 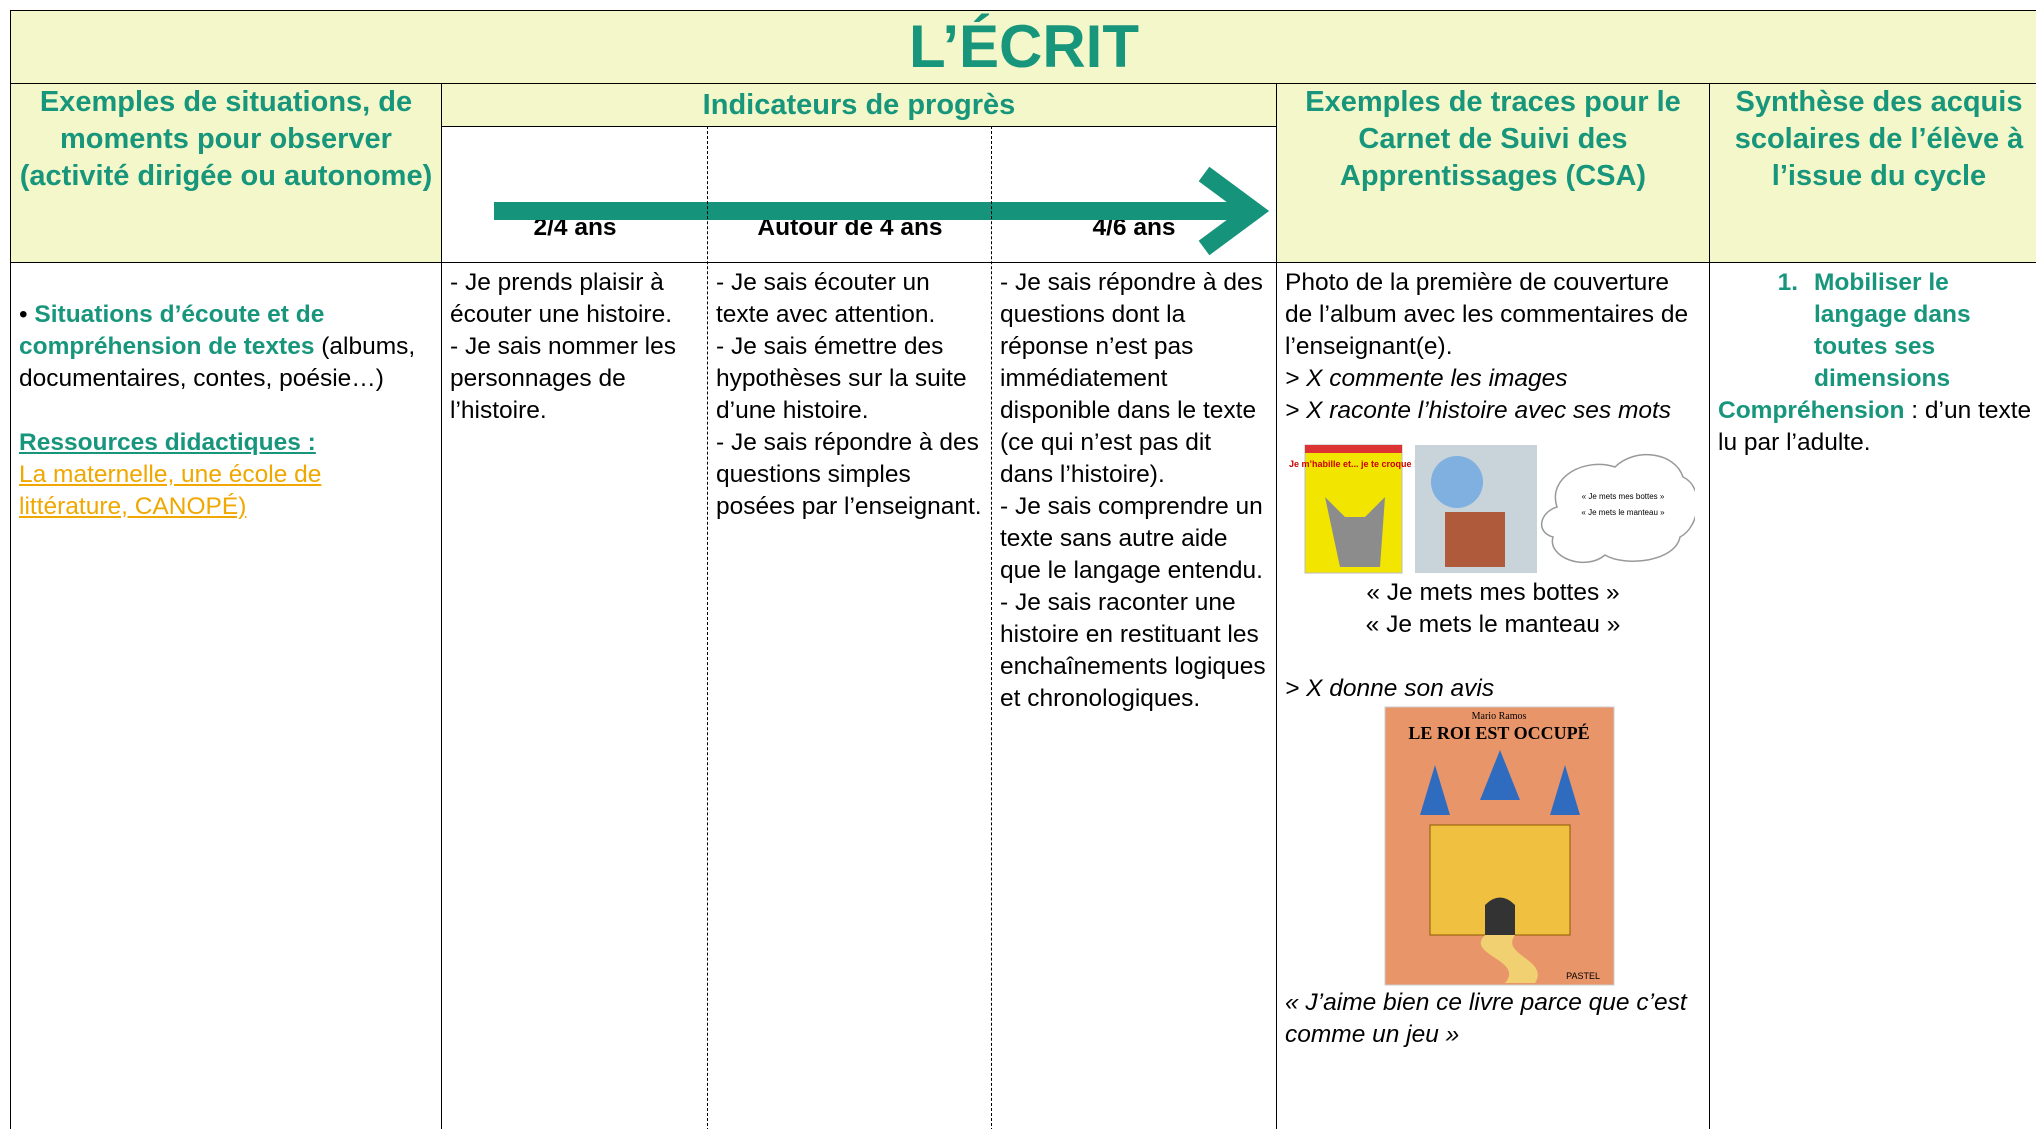 I want to click on trace-comment: > X donne son avis, so click(x=1390, y=688).